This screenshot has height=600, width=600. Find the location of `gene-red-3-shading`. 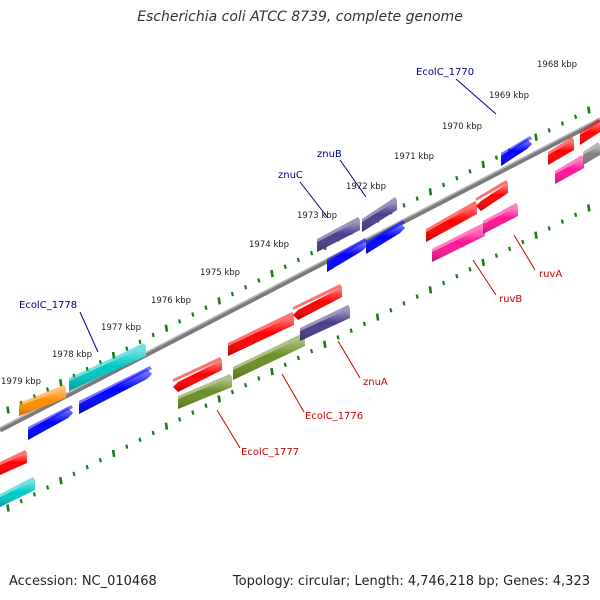

gene-red-3-shading is located at coordinates (451, 223).